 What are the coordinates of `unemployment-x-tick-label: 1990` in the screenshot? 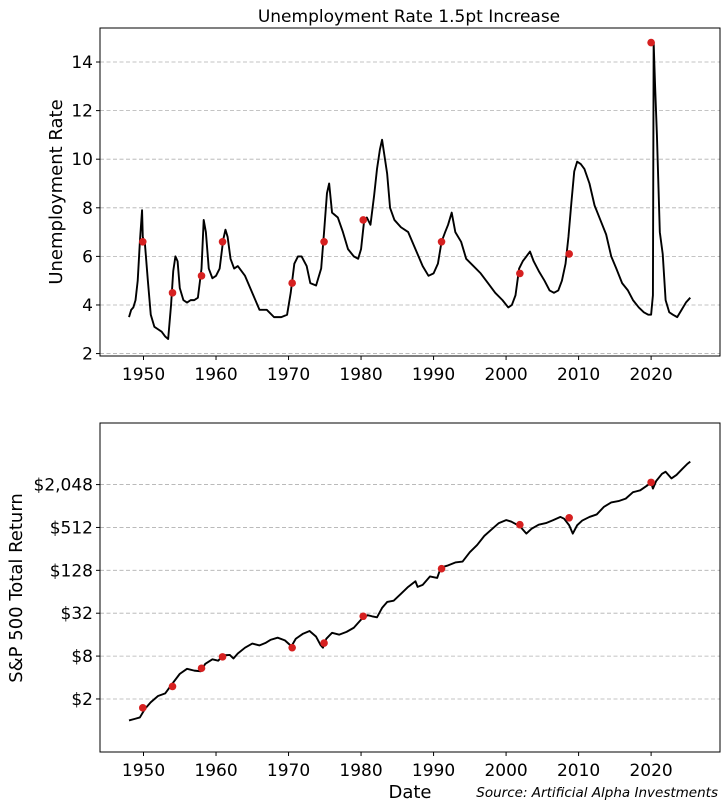 It's located at (433, 375).